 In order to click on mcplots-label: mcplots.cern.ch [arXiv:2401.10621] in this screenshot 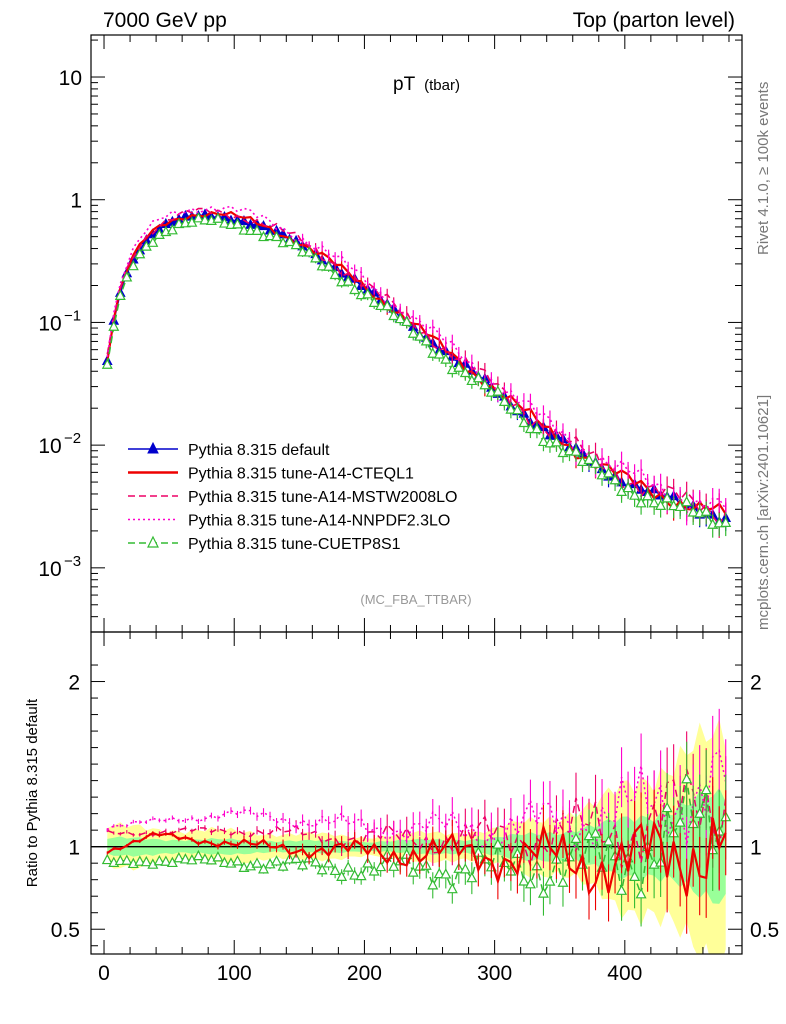, I will do `click(763, 512)`.